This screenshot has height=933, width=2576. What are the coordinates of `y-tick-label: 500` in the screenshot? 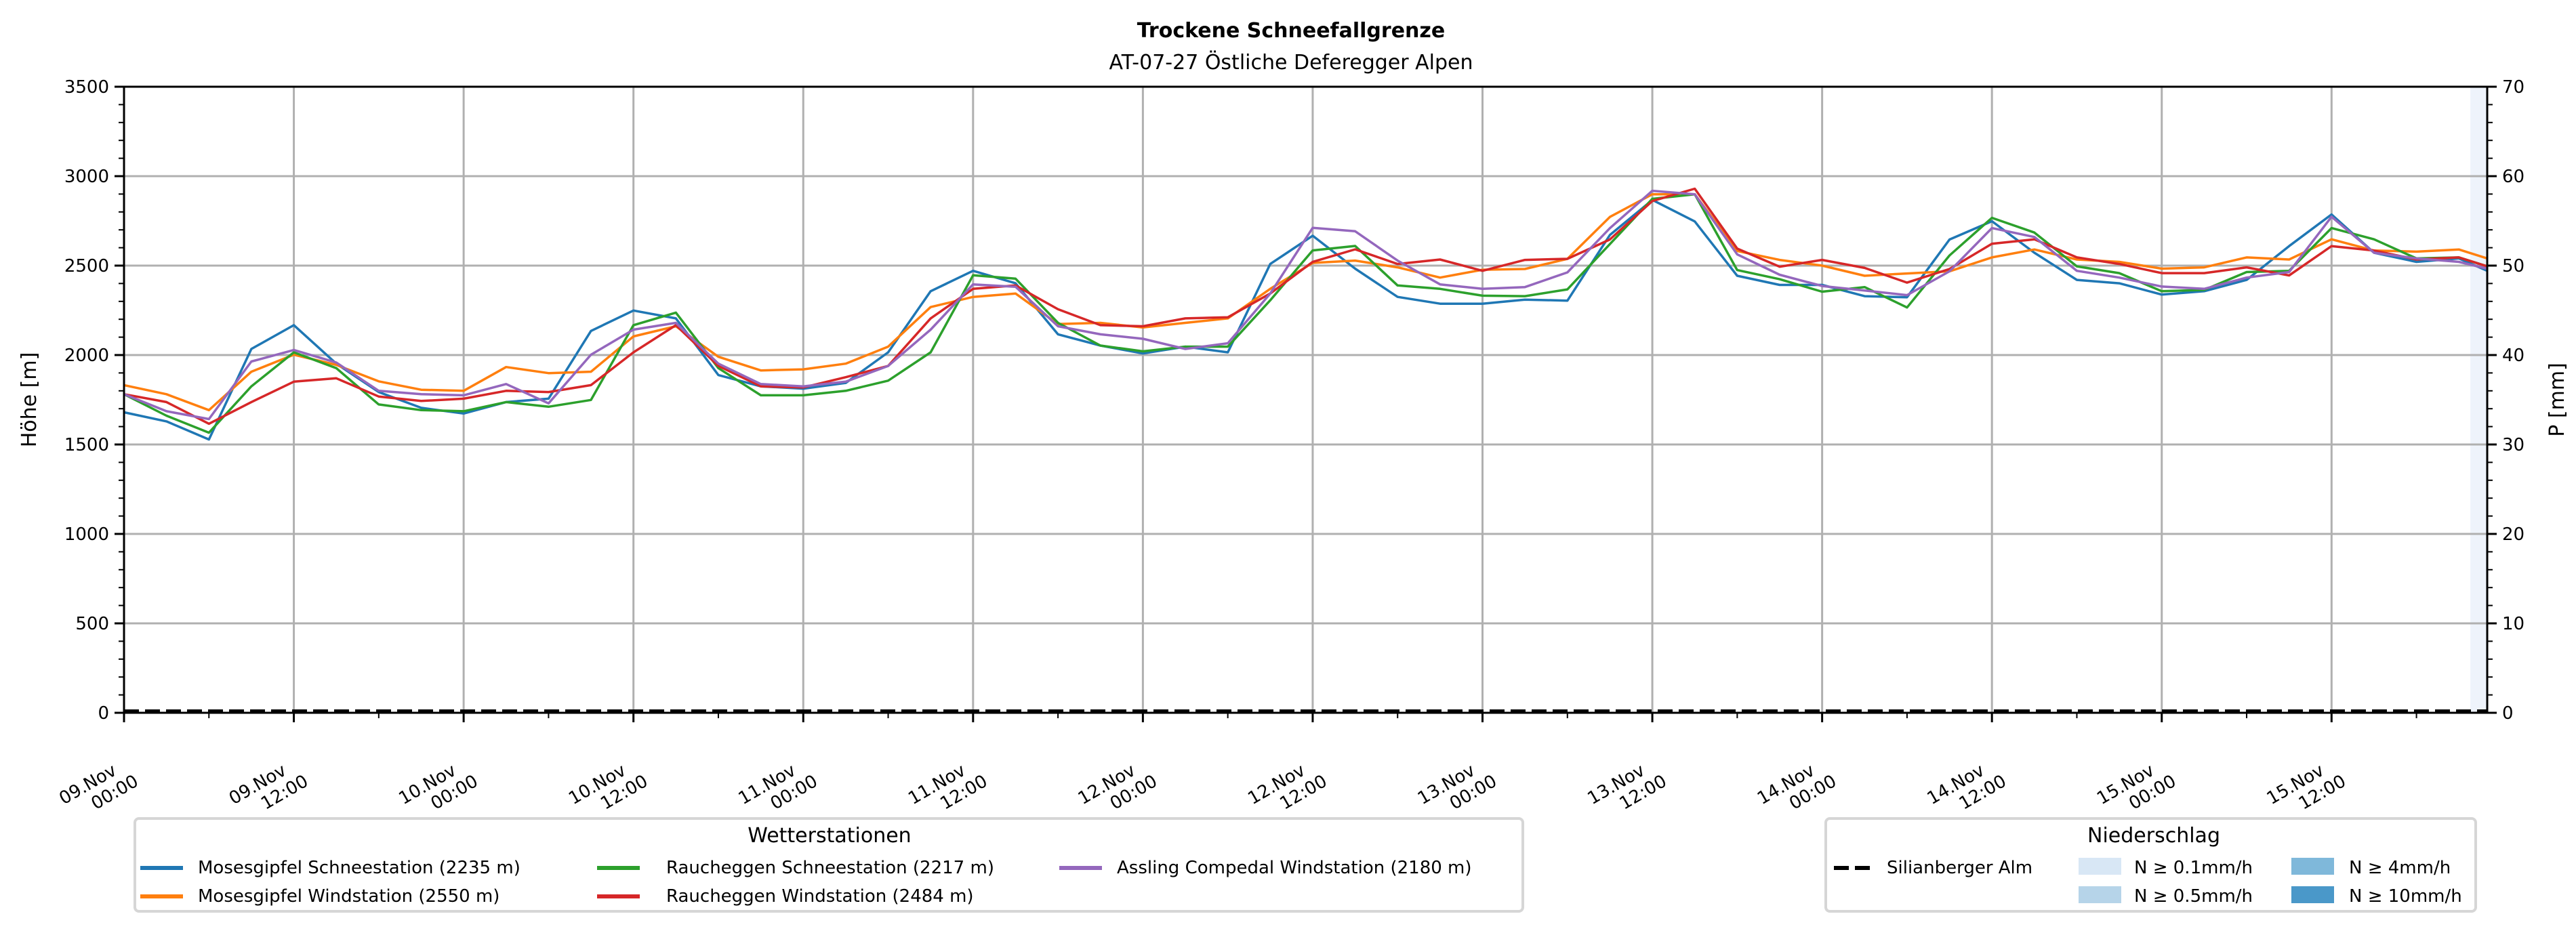 It's located at (92, 624).